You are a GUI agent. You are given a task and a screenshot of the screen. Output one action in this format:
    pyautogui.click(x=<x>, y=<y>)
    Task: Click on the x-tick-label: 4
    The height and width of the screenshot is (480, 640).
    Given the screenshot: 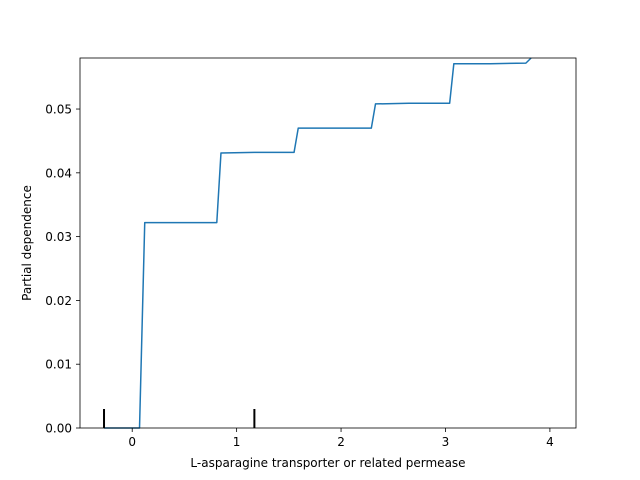 What is the action you would take?
    pyautogui.click(x=550, y=442)
    